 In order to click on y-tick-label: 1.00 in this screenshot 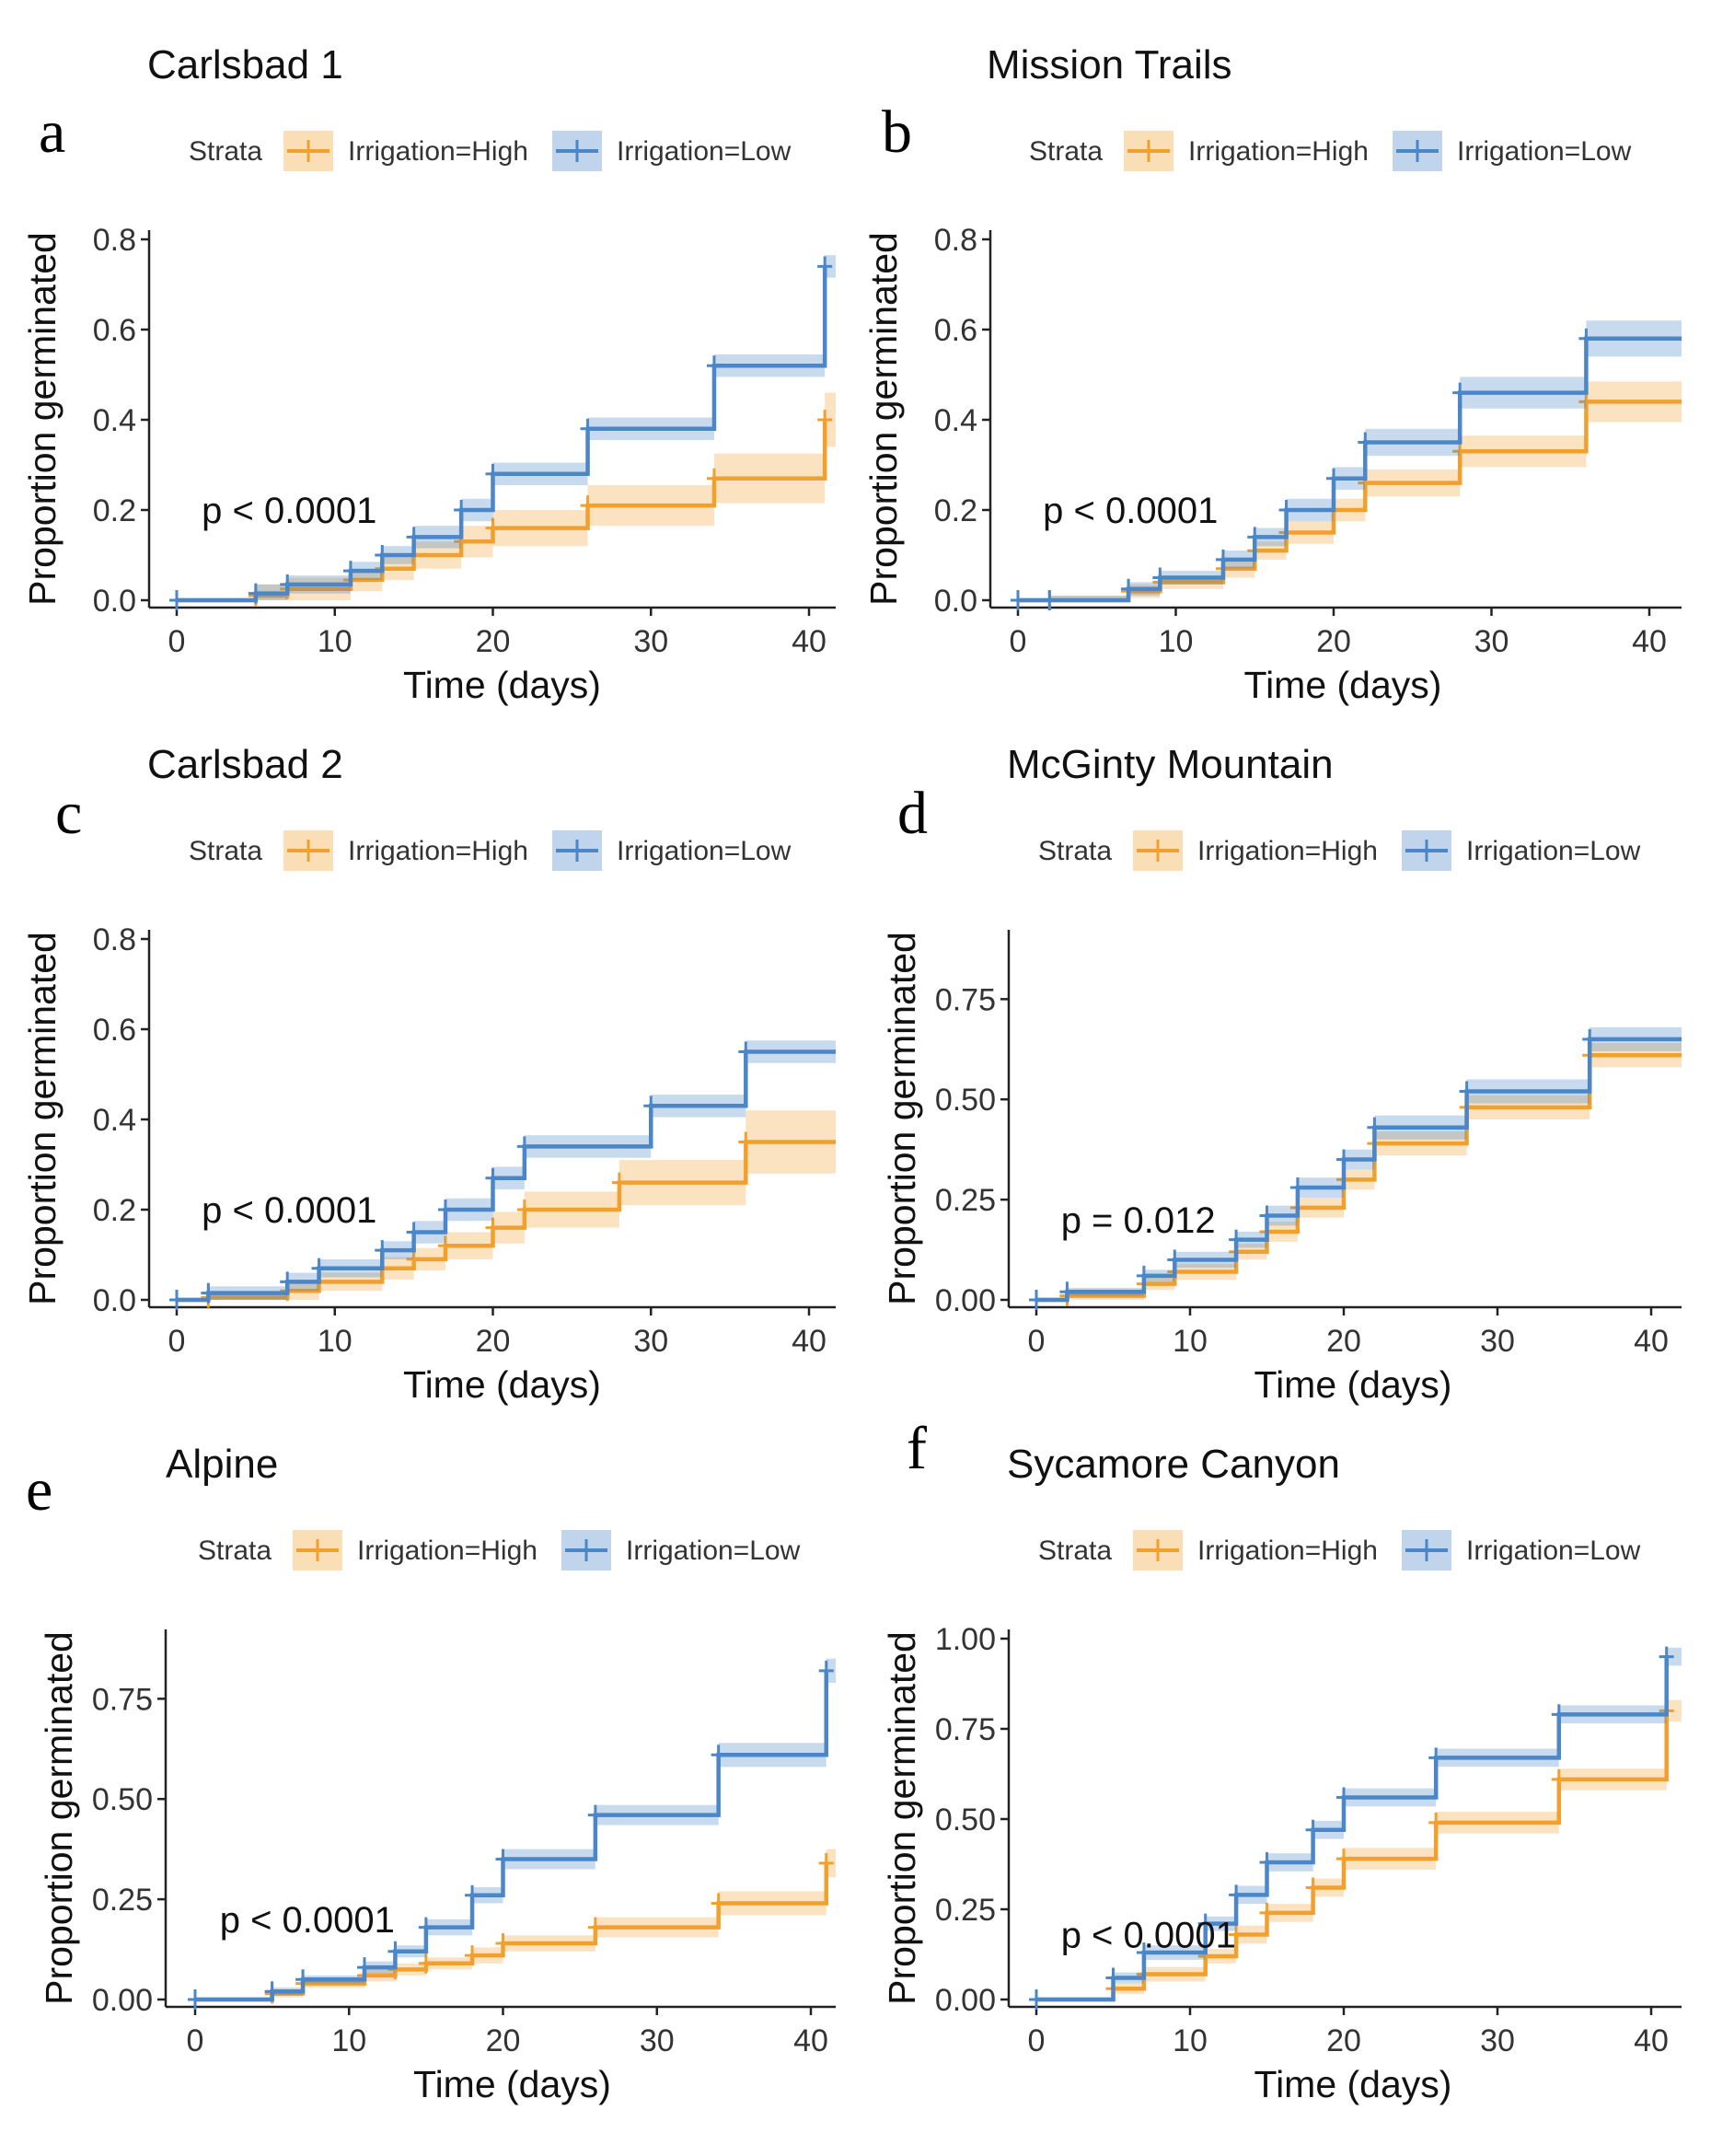, I will do `click(965, 1639)`.